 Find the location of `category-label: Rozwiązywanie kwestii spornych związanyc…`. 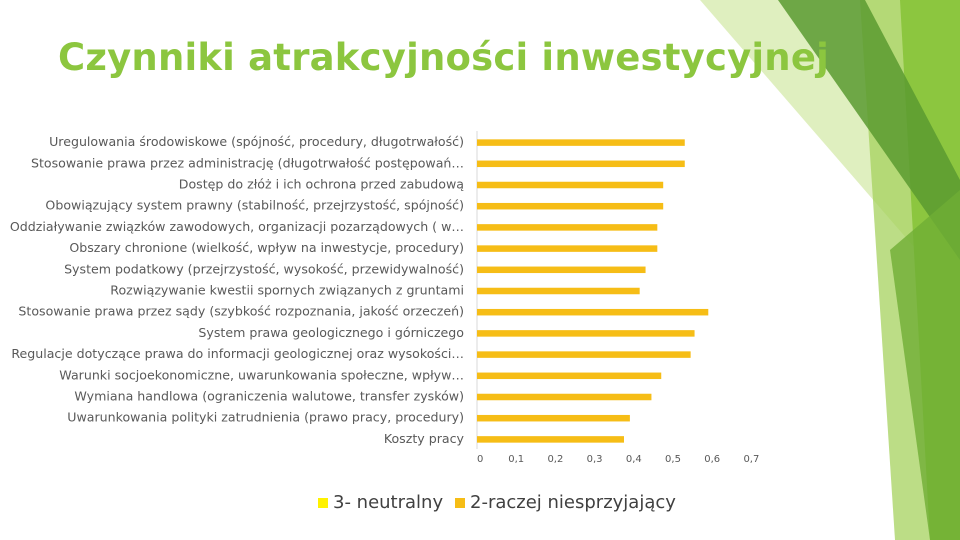

category-label: Rozwiązywanie kwestii spornych związanyc… is located at coordinates (287, 290).